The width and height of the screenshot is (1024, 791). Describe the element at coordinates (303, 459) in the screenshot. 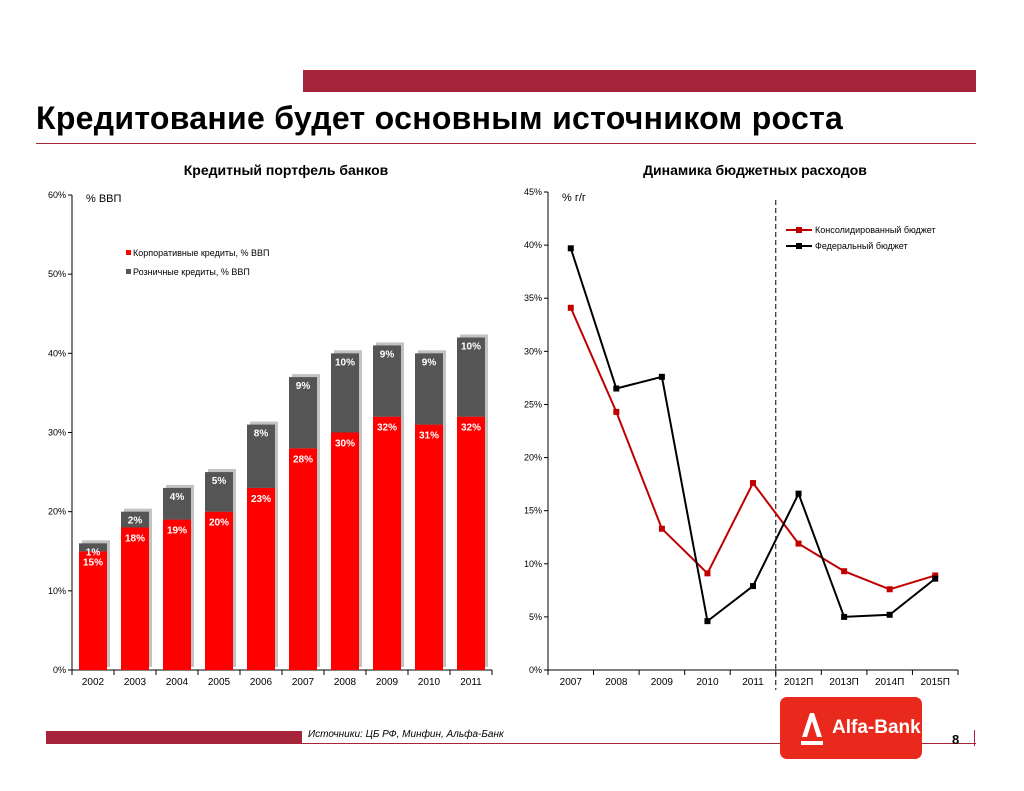

I see `data-label-corporate: 28%` at that location.